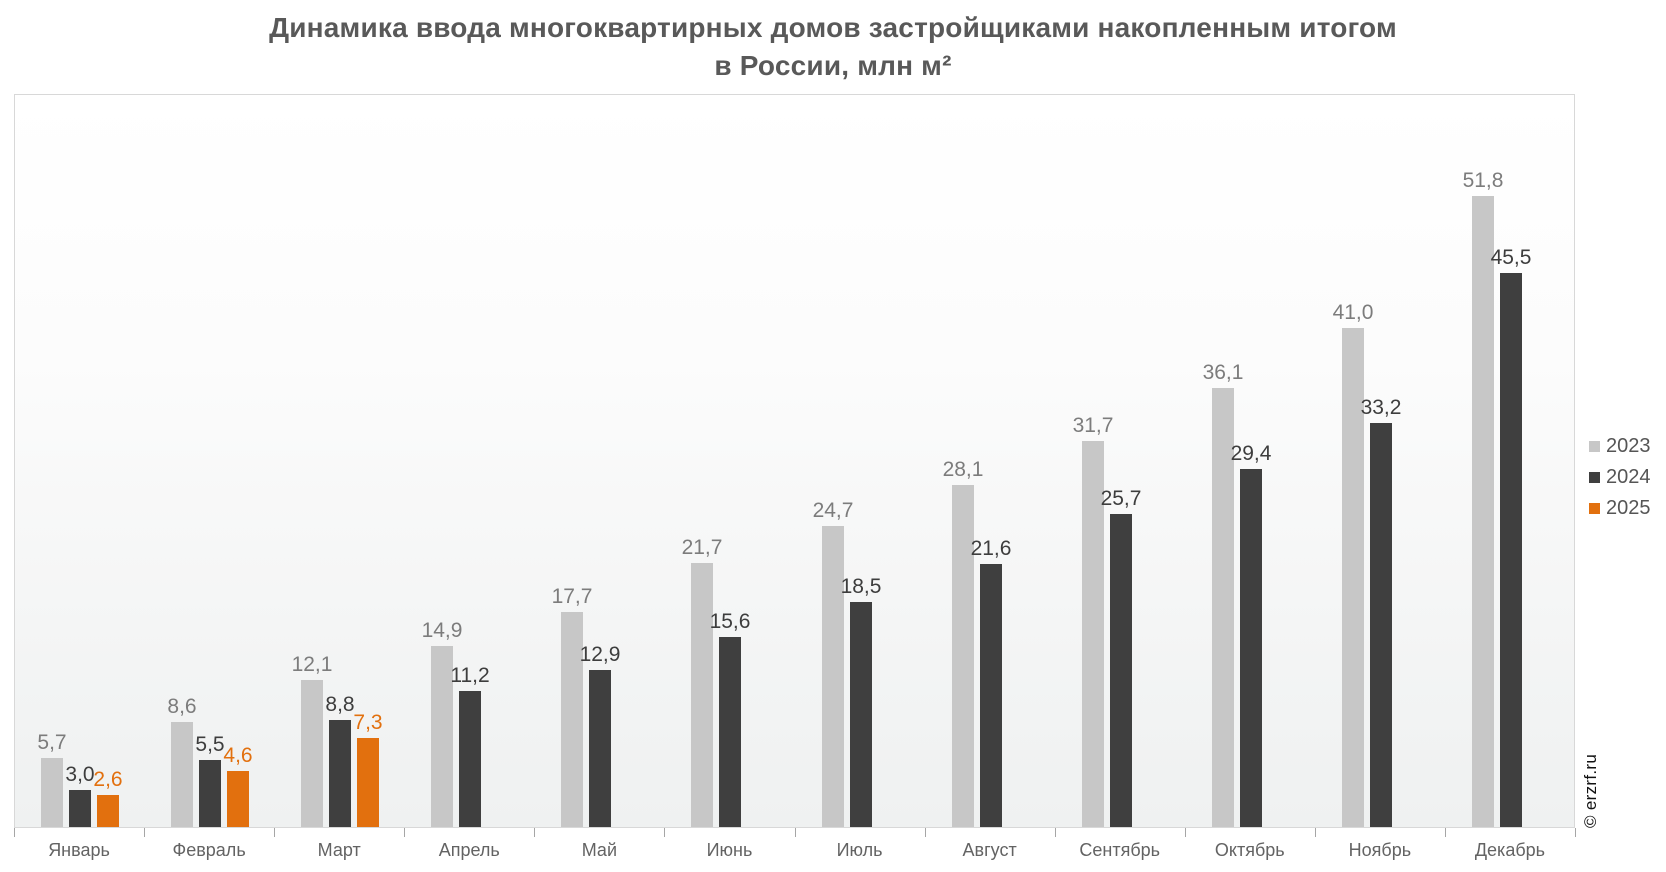  I want to click on x-axis-label: Декабрь, so click(1510, 850).